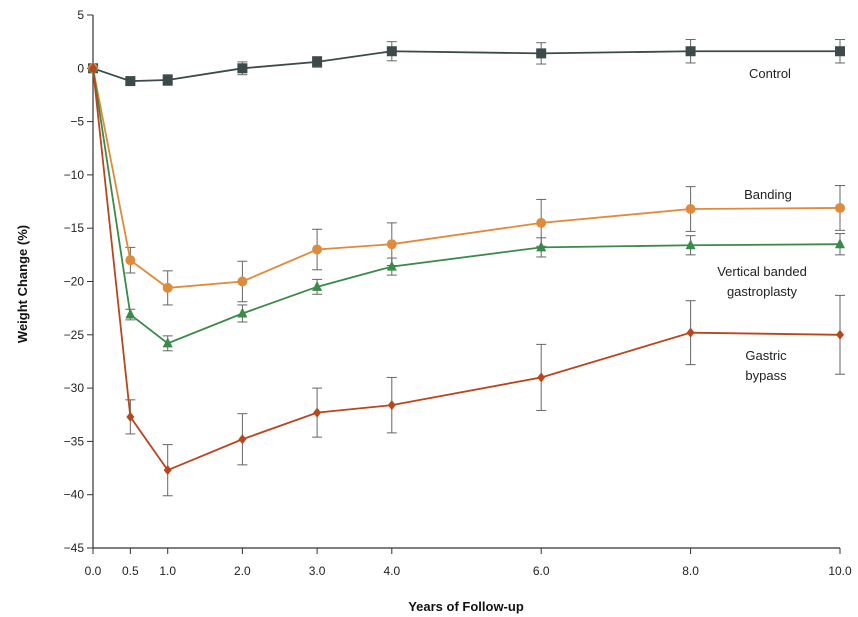 This screenshot has width=858, height=617. Describe the element at coordinates (74, 228) in the screenshot. I see `y-tick-label: −15` at that location.